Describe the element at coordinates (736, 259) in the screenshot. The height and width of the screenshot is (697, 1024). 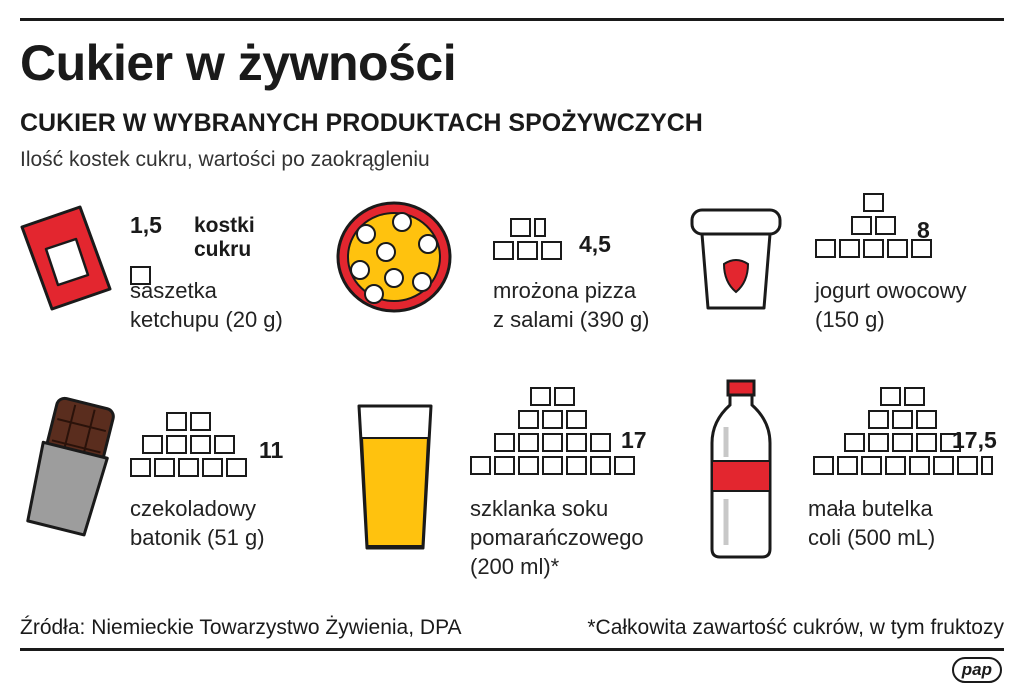
I see `yogurt-cup-icon` at that location.